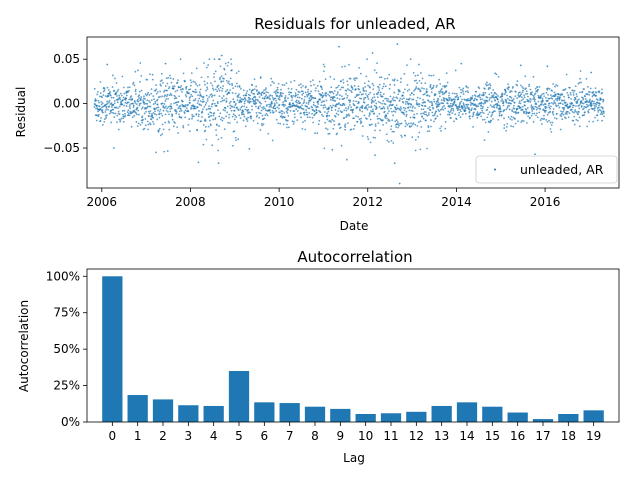  Describe the element at coordinates (355, 432) in the screenshot. I see `autocorrelation-x-ticks: 0 1 2 3 4 5 6 7 8 9 10 11 12 13 14 15 16 17 18 19` at that location.